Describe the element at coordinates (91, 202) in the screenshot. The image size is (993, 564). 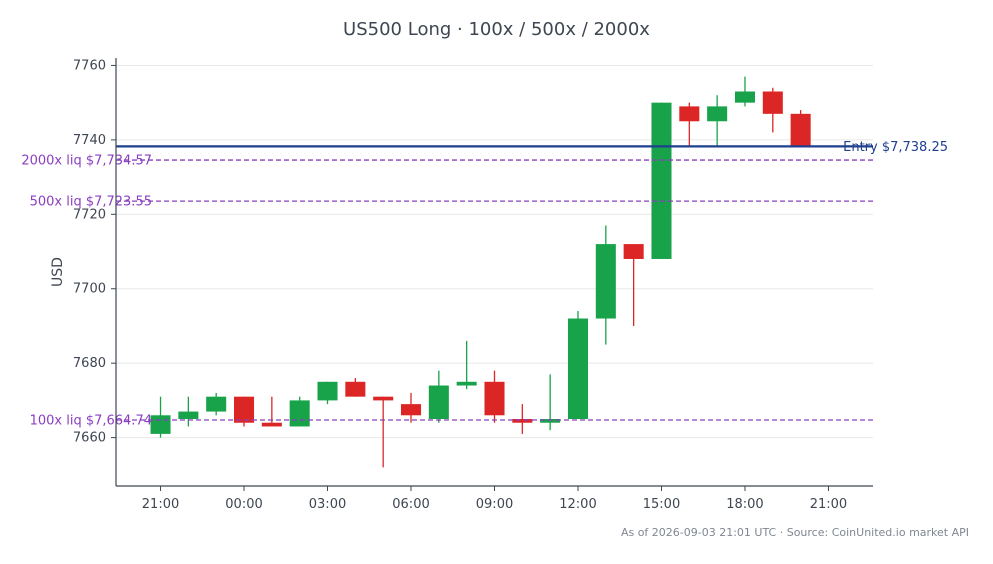
I see `liquidation-label: 500x liq $7,723.55` at that location.